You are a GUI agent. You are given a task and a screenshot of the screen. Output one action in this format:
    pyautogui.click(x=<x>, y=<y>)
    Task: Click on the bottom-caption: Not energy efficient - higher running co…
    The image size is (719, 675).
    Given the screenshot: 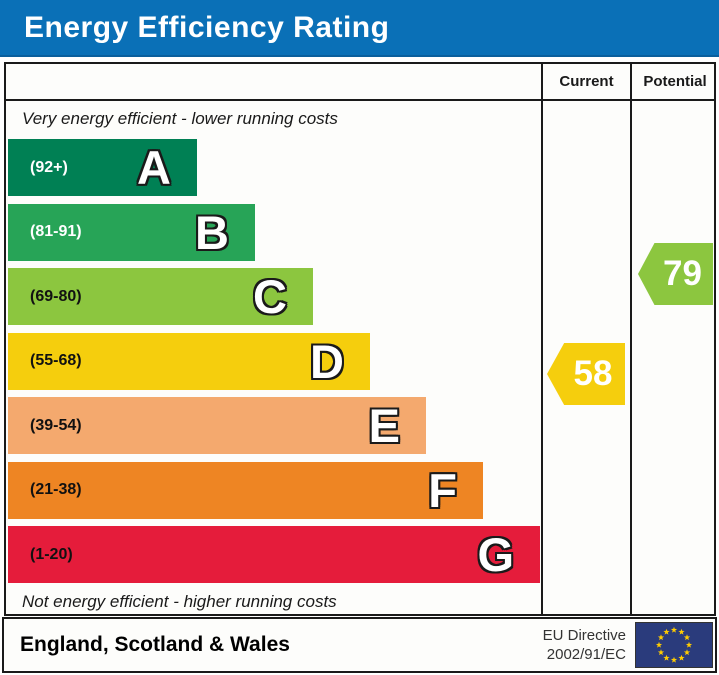 What is the action you would take?
    pyautogui.click(x=179, y=601)
    